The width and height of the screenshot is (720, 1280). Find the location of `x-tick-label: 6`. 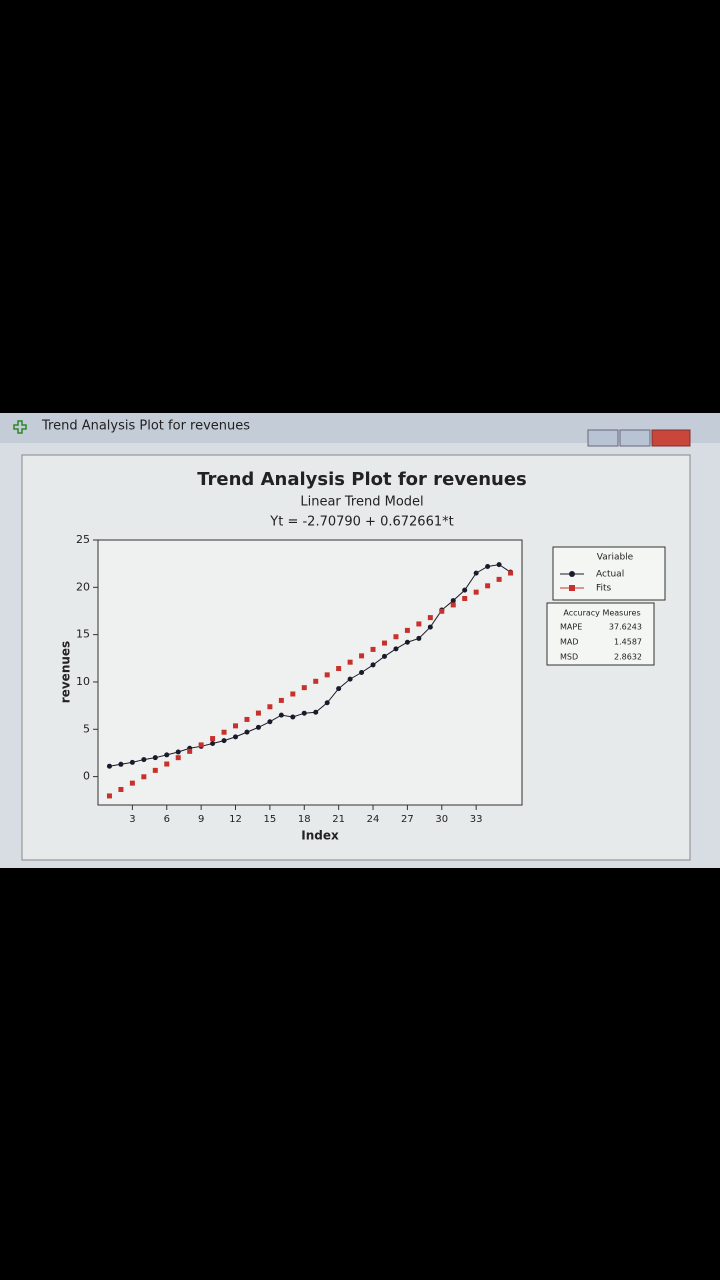

x-tick-label: 6 is located at coordinates (167, 819).